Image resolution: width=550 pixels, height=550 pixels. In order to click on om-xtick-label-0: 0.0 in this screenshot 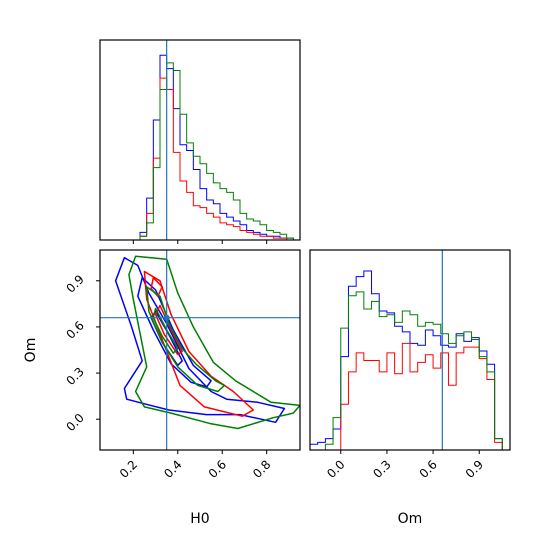, I will do `click(335, 468)`.